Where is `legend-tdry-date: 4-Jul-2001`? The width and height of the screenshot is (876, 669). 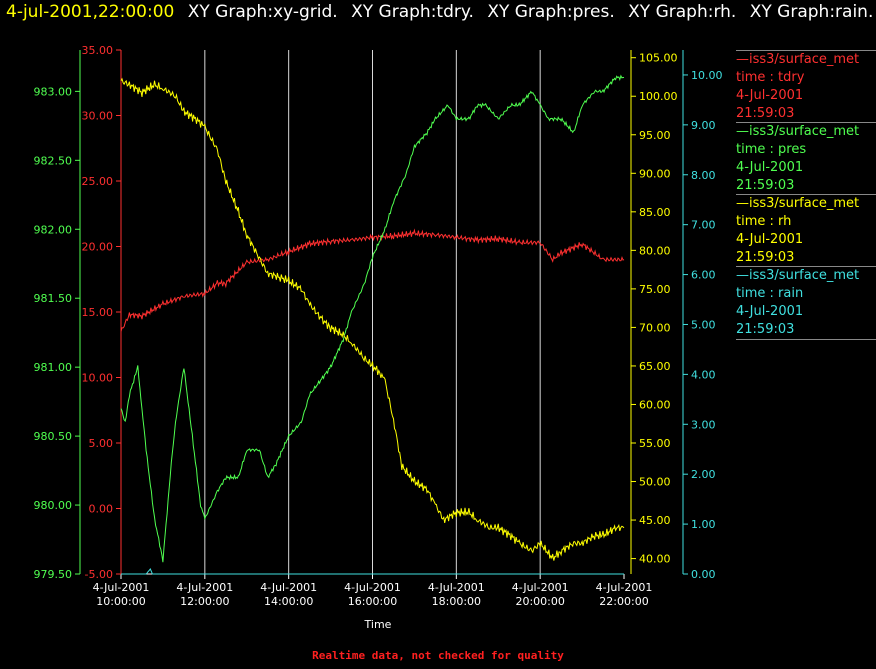
legend-tdry-date: 4-Jul-2001 is located at coordinates (770, 95).